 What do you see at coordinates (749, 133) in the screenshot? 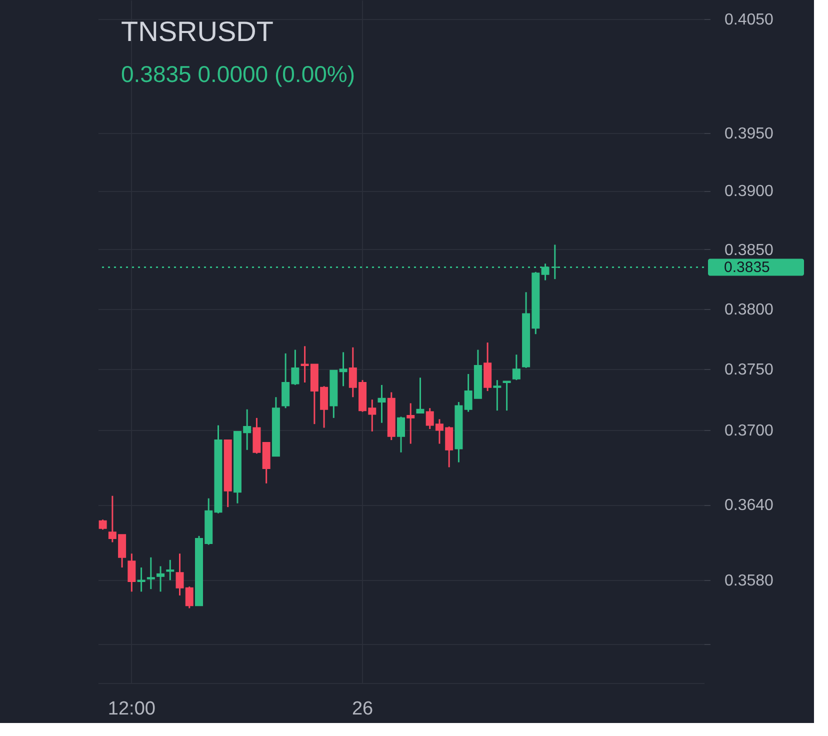
I see `y-tick-label: 0.3950` at bounding box center [749, 133].